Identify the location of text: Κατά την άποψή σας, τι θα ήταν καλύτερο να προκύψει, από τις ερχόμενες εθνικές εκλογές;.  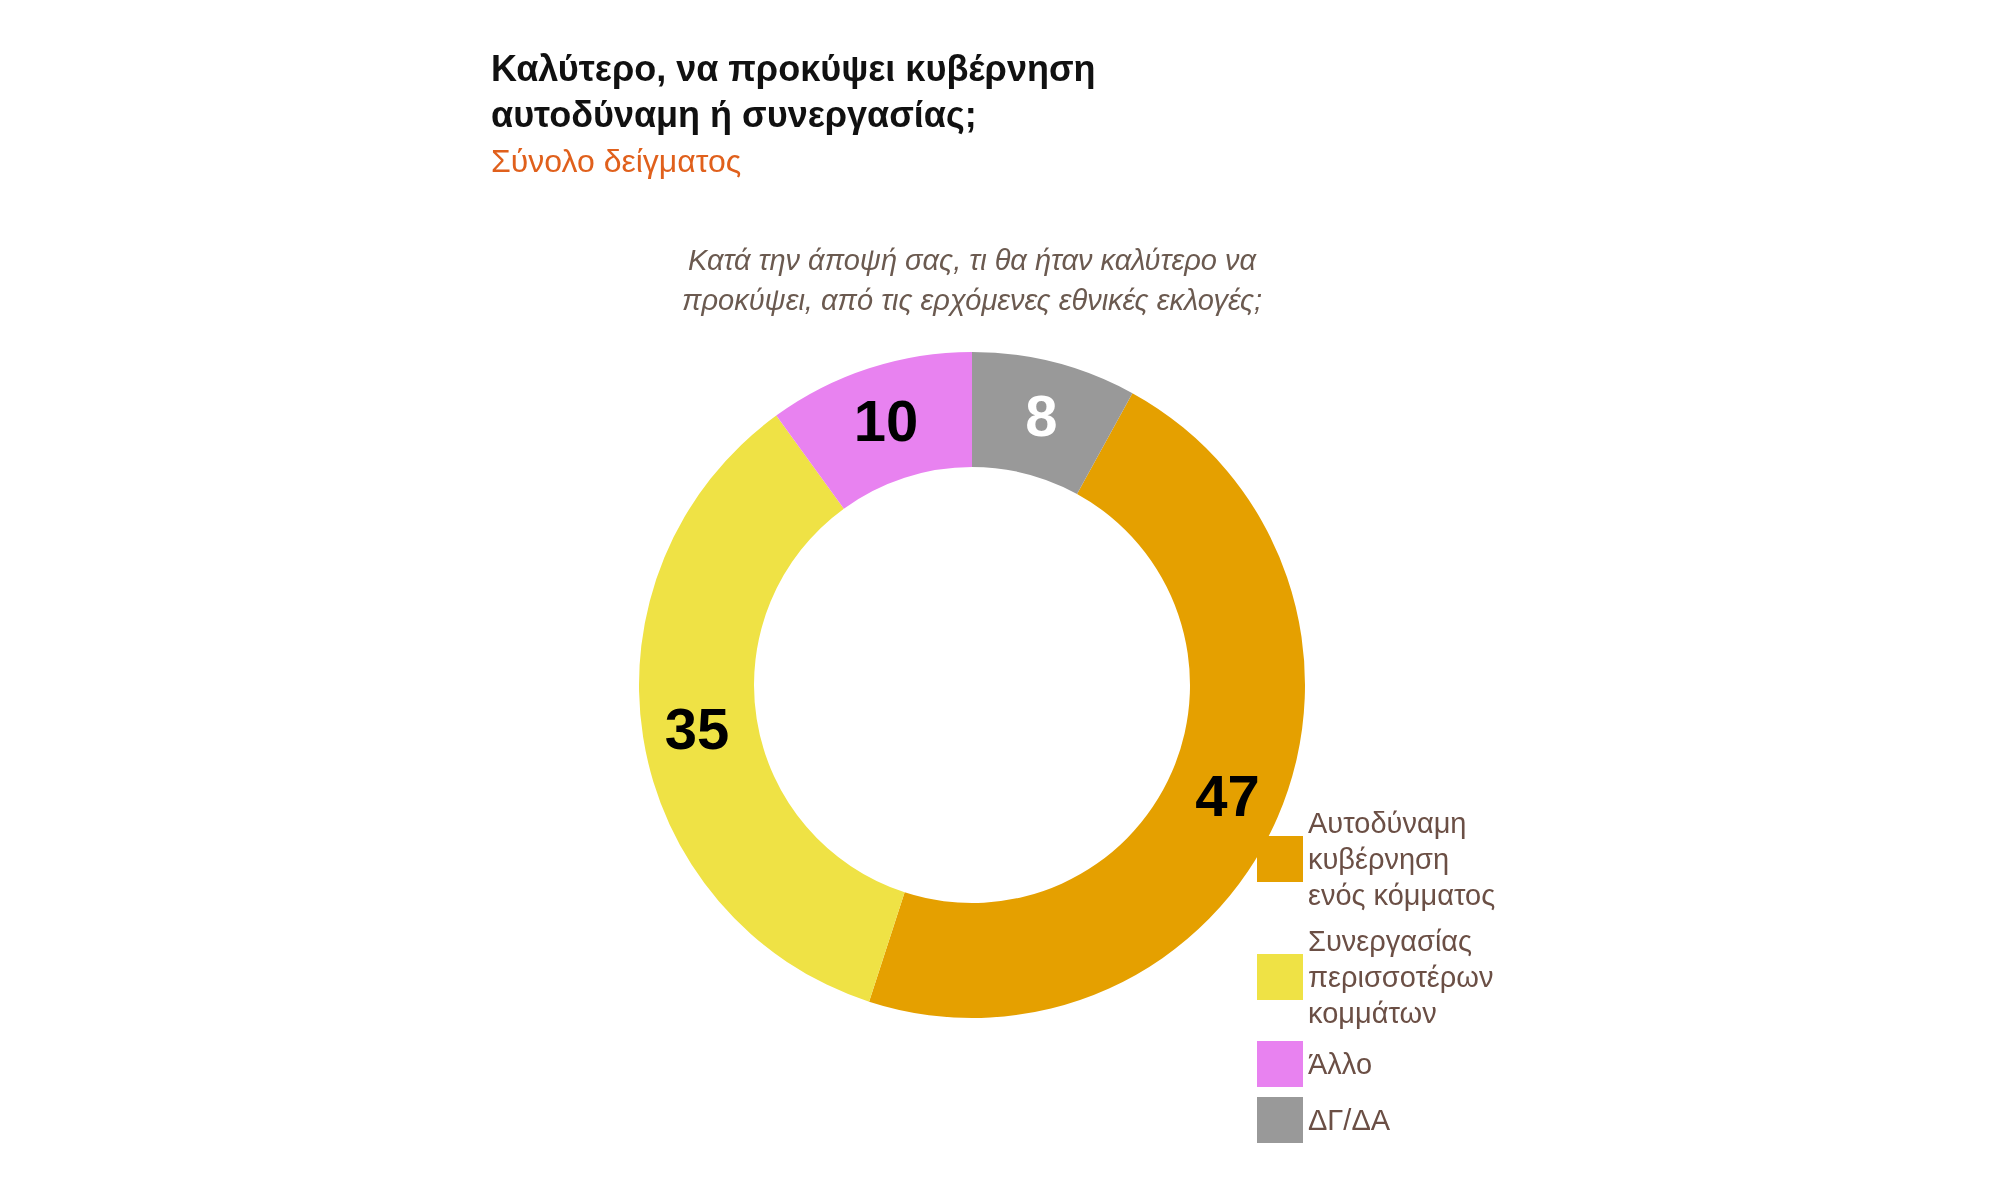
(972, 280).